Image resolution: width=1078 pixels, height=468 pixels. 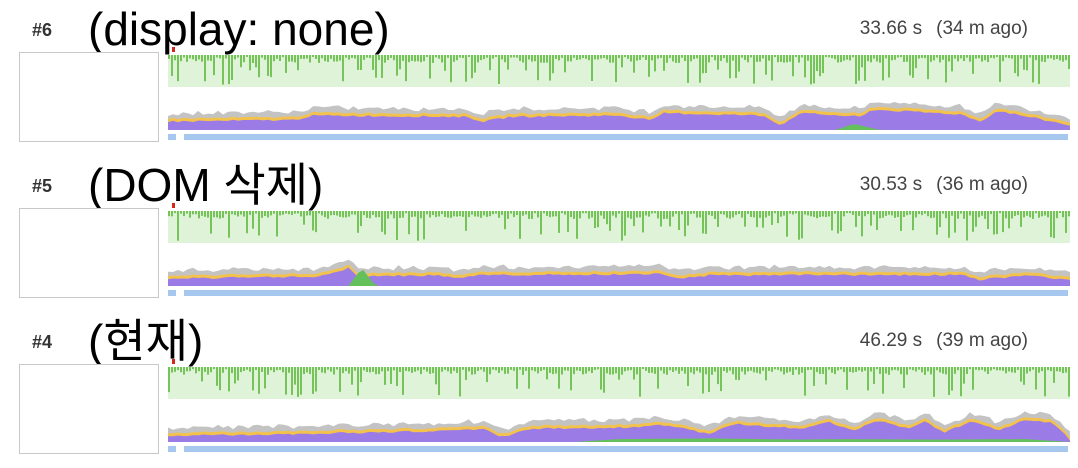 What do you see at coordinates (619, 267) in the screenshot?
I see `cpu-chart` at bounding box center [619, 267].